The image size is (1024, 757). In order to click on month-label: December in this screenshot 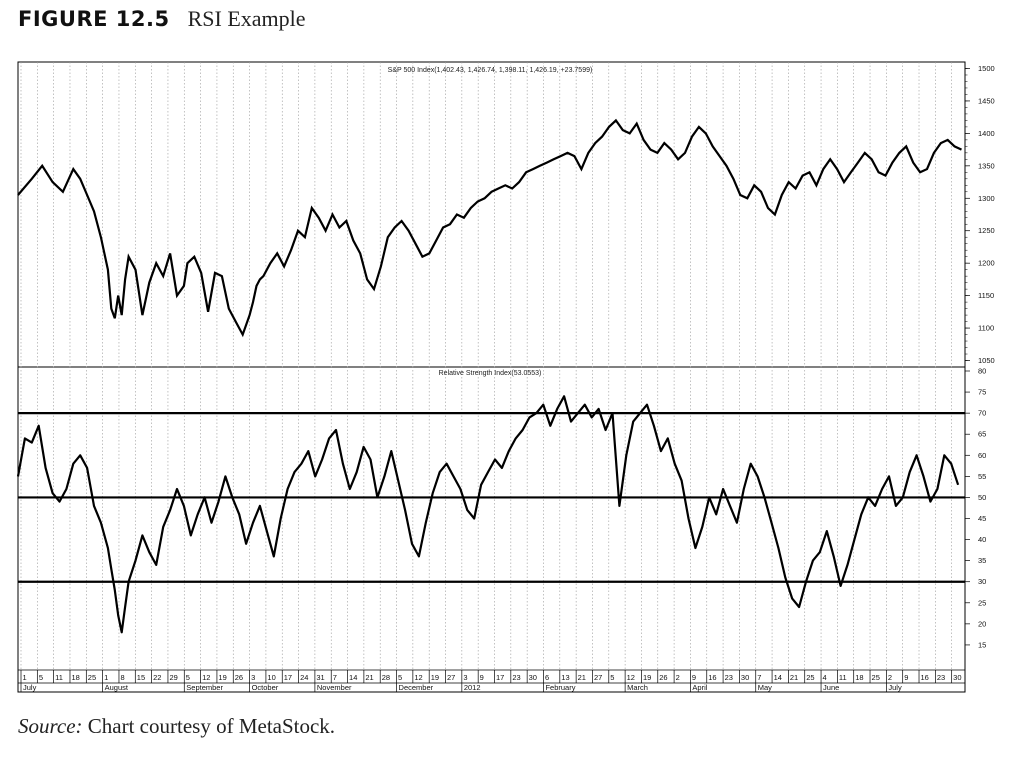, I will do `click(416, 687)`.